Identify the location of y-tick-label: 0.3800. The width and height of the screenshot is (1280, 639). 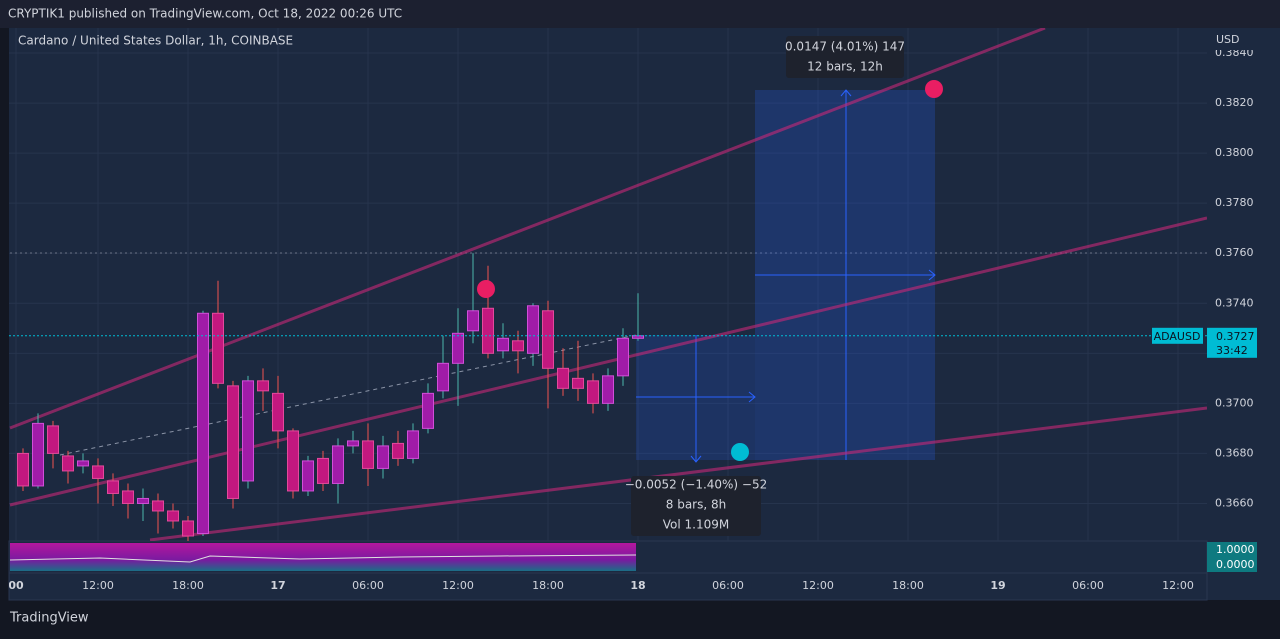
(1234, 152).